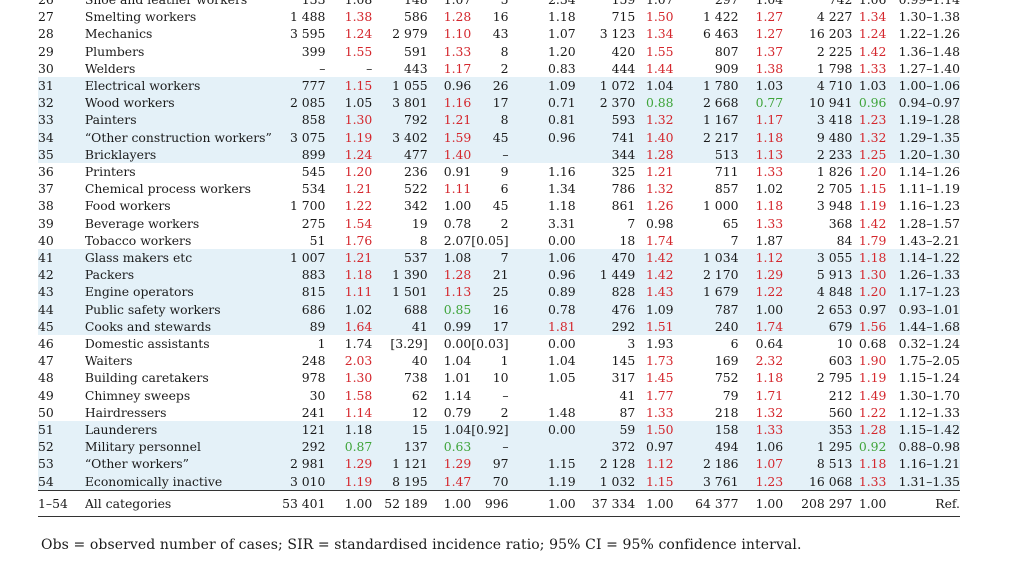 The image size is (1023, 575). I want to click on sir-5-cell: 1.02, so click(769, 189).